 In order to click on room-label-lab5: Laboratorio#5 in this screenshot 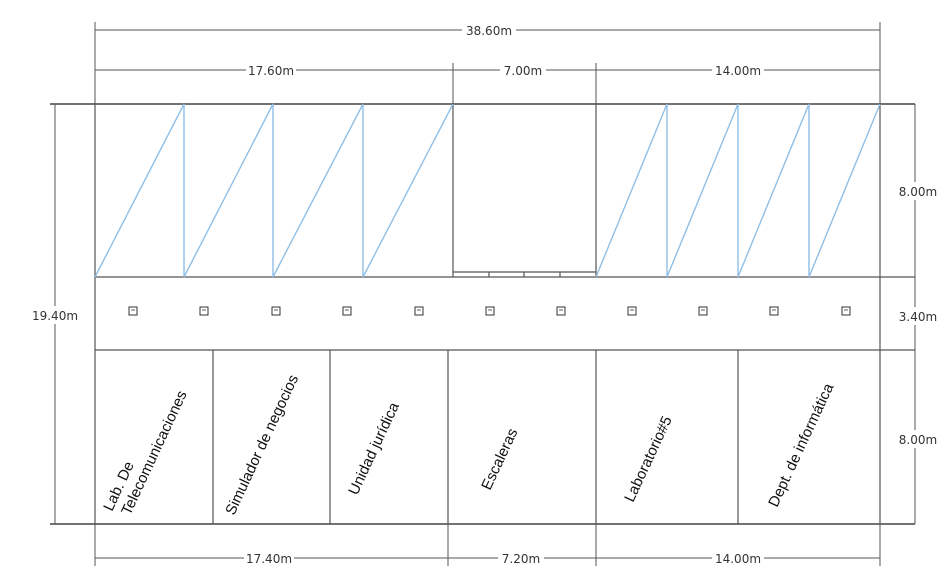, I will do `click(648, 459)`.